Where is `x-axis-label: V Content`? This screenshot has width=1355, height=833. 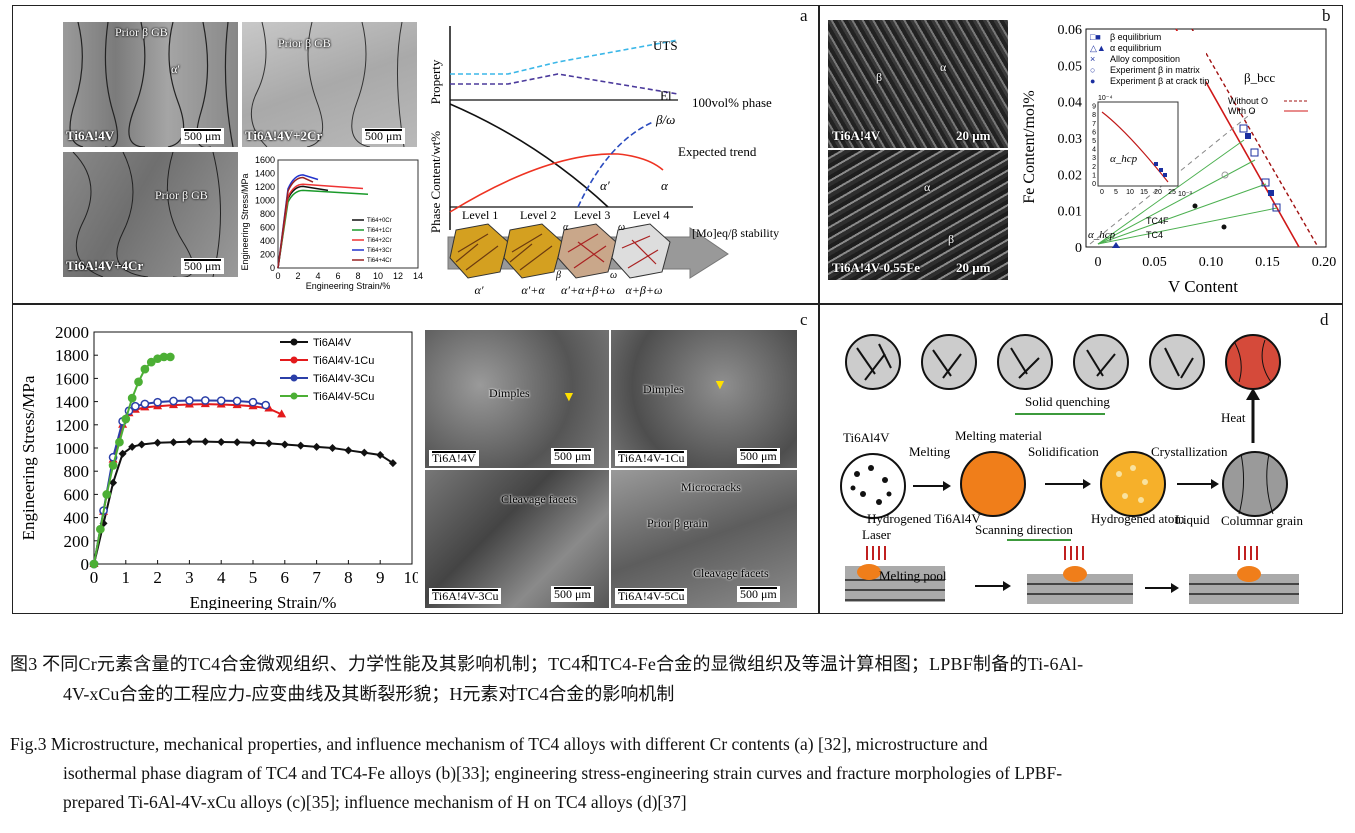 x-axis-label: V Content is located at coordinates (1203, 286).